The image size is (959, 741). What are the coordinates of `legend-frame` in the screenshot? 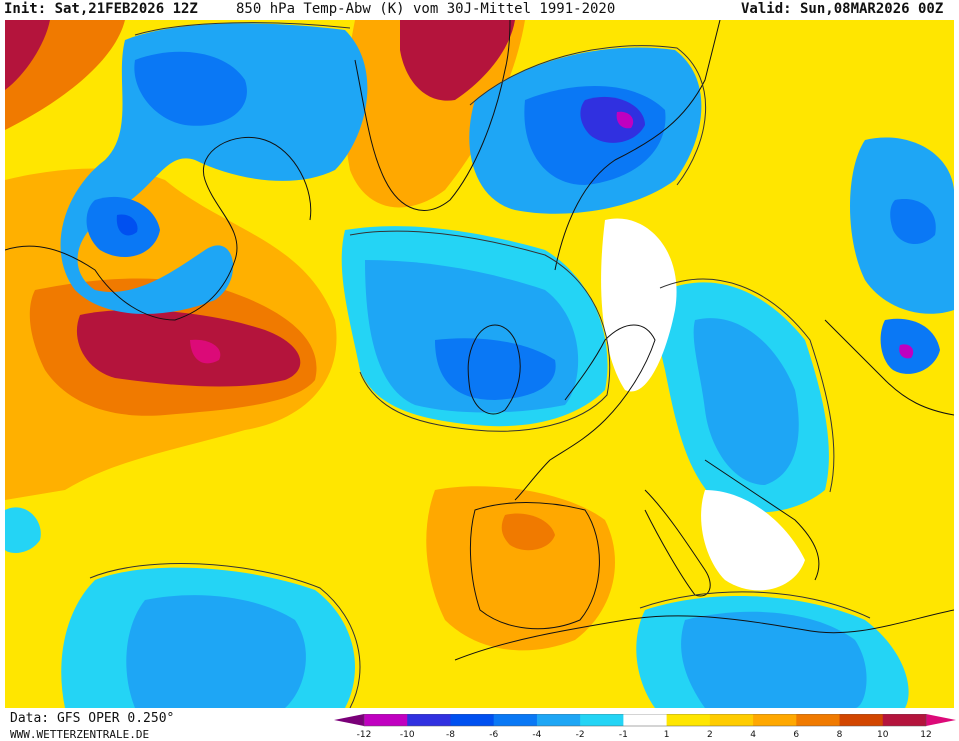 It's located at (645, 720).